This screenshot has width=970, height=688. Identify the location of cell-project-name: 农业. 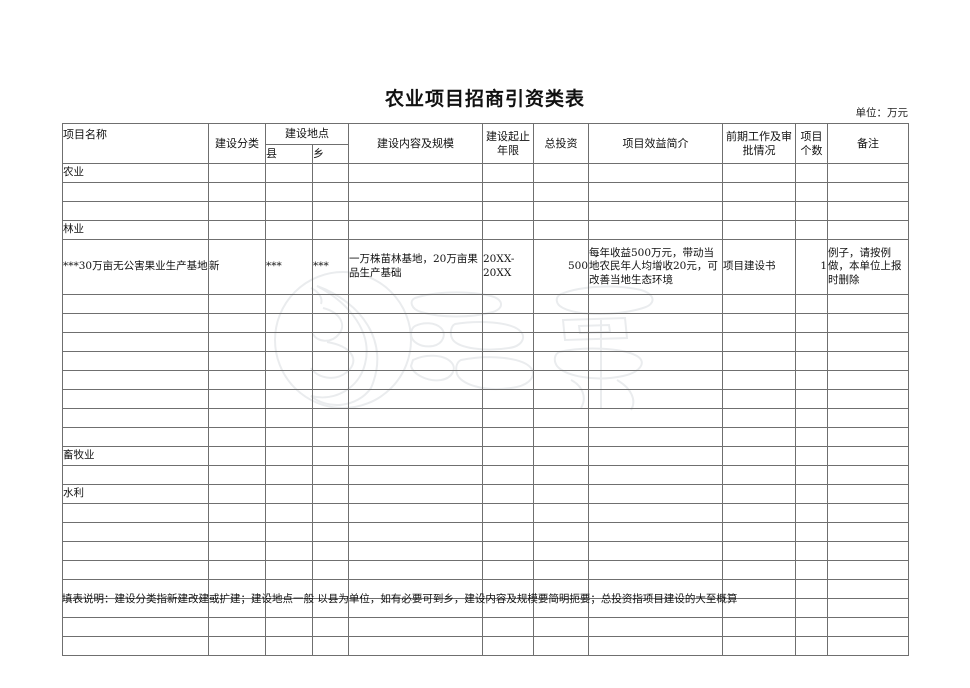
(135, 173).